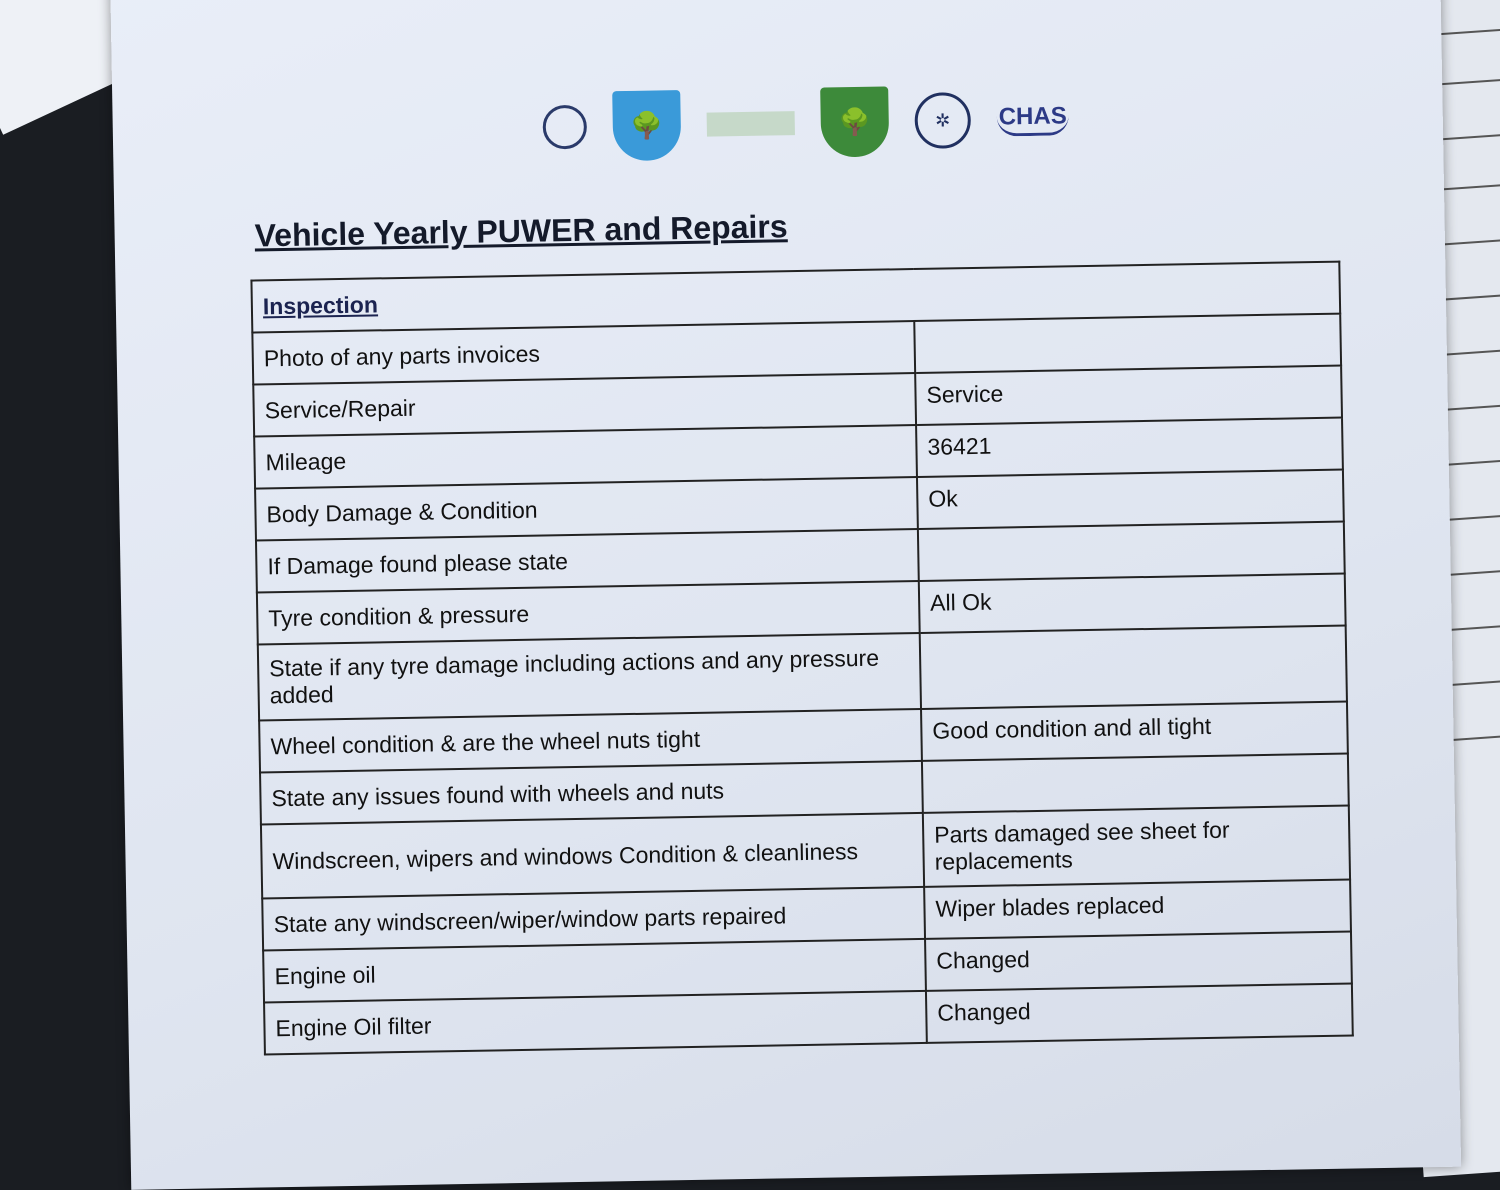  I want to click on row-value: Parts damaged see sheet for replacements, so click(1136, 846).